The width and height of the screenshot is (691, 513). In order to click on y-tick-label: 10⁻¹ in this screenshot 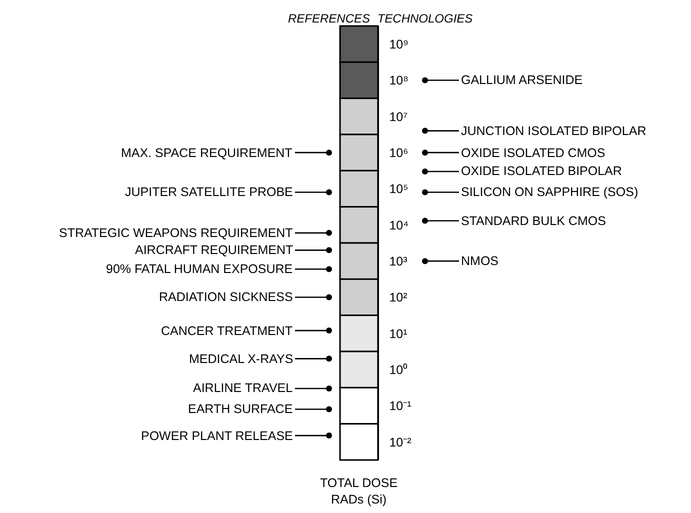, I will do `click(400, 406)`.